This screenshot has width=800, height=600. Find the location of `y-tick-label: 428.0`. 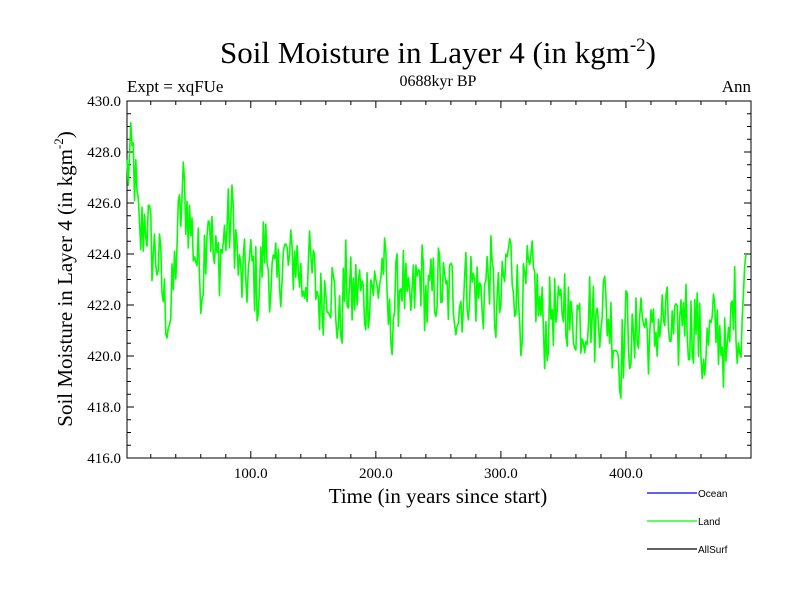

y-tick-label: 428.0 is located at coordinates (104, 153).